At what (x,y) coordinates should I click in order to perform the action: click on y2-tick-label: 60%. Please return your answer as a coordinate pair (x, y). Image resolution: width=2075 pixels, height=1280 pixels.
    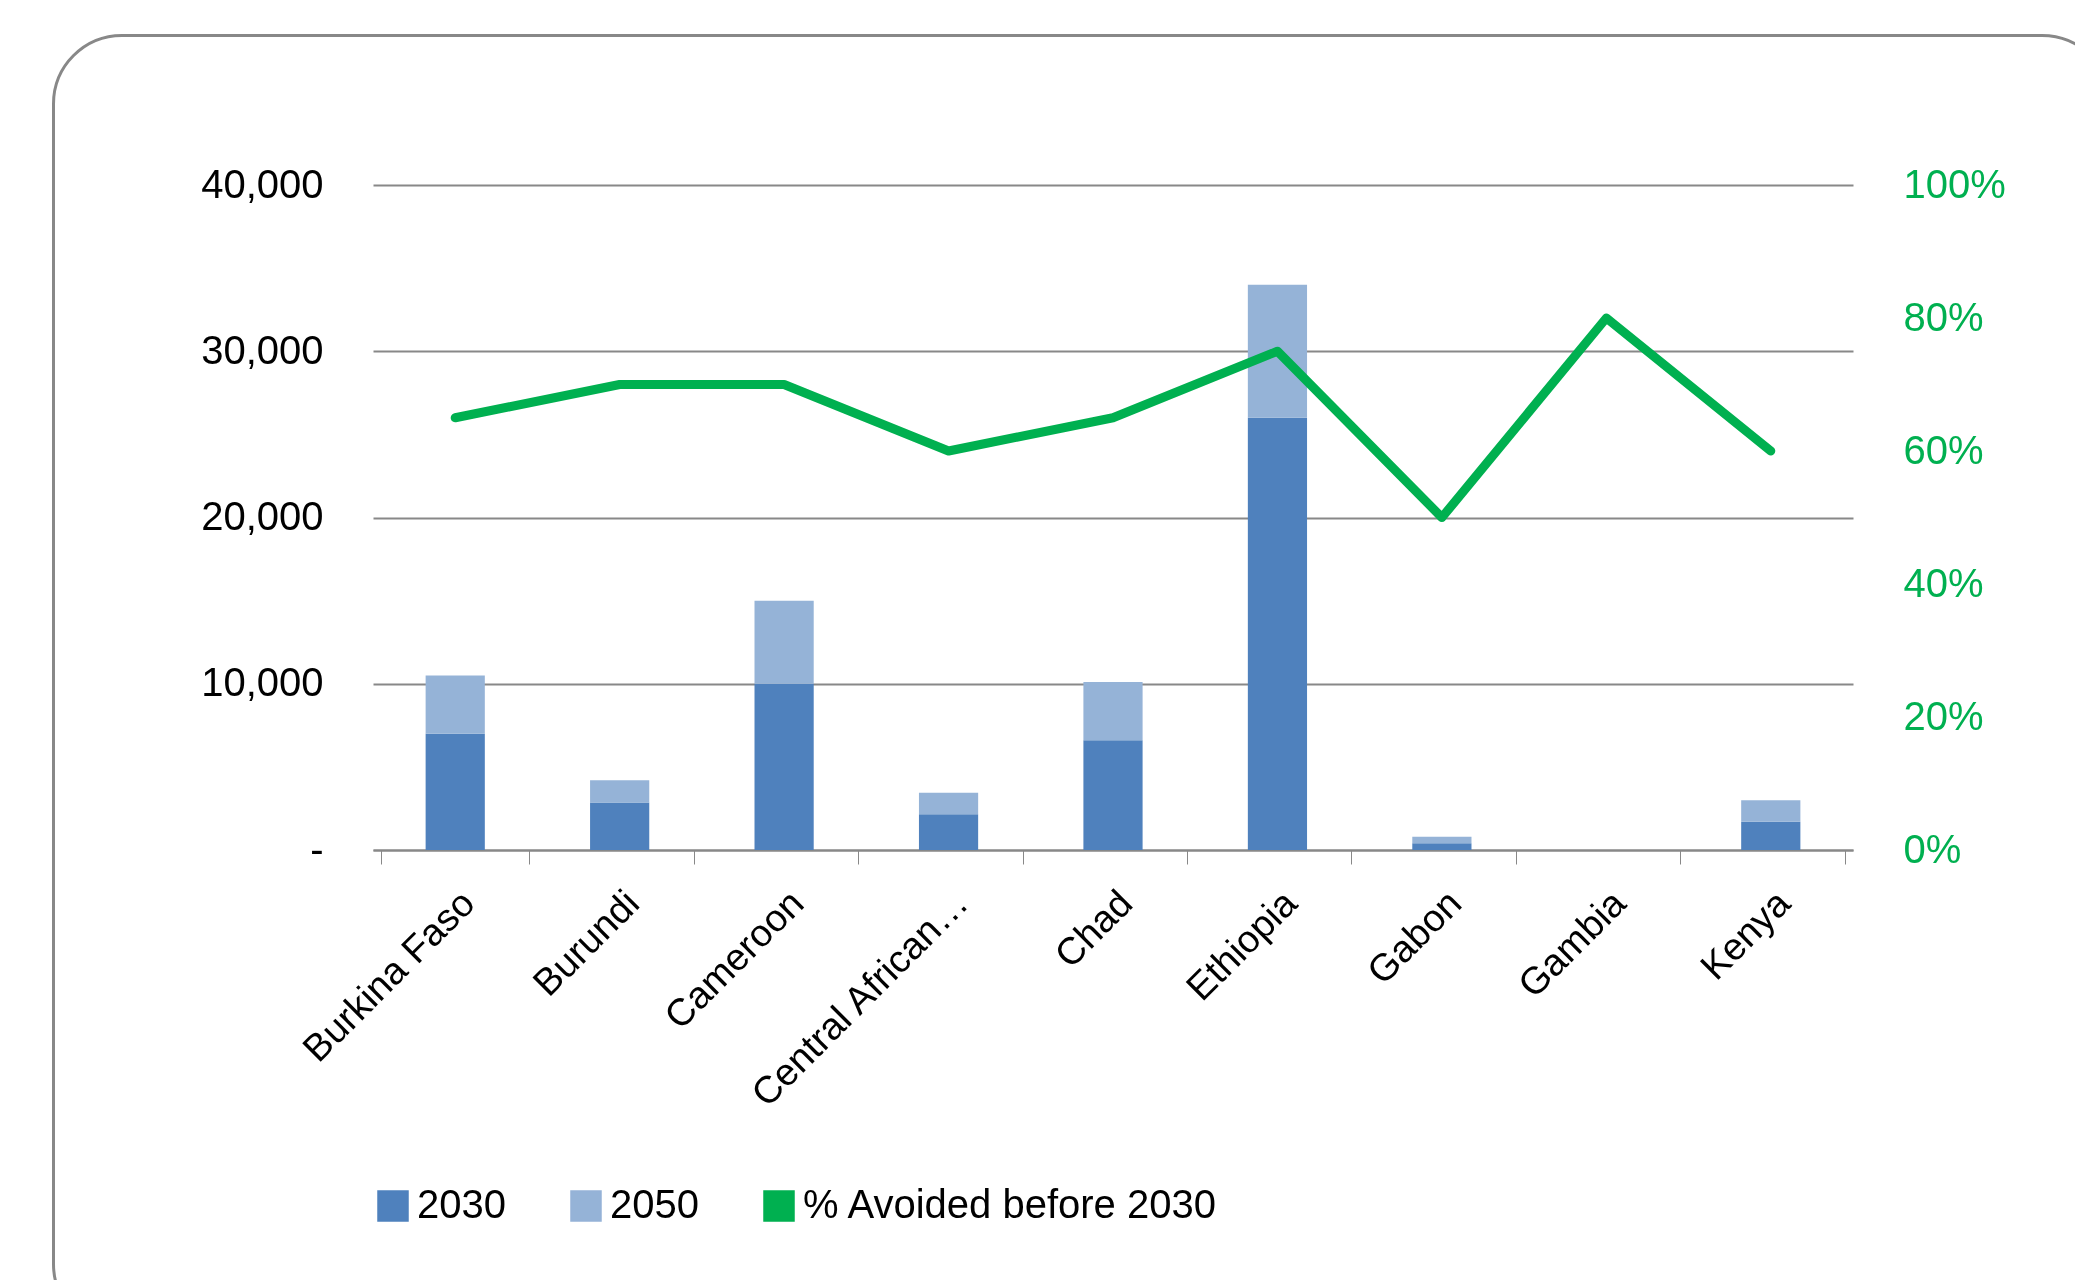
    Looking at the image, I should click on (1943, 449).